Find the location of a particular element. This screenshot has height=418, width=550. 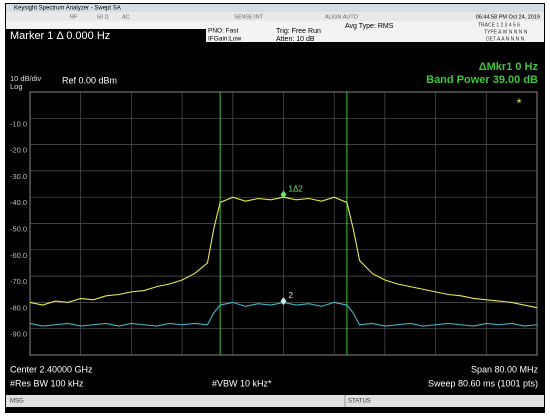

y-tick-label: -10.0 is located at coordinates (18, 123).